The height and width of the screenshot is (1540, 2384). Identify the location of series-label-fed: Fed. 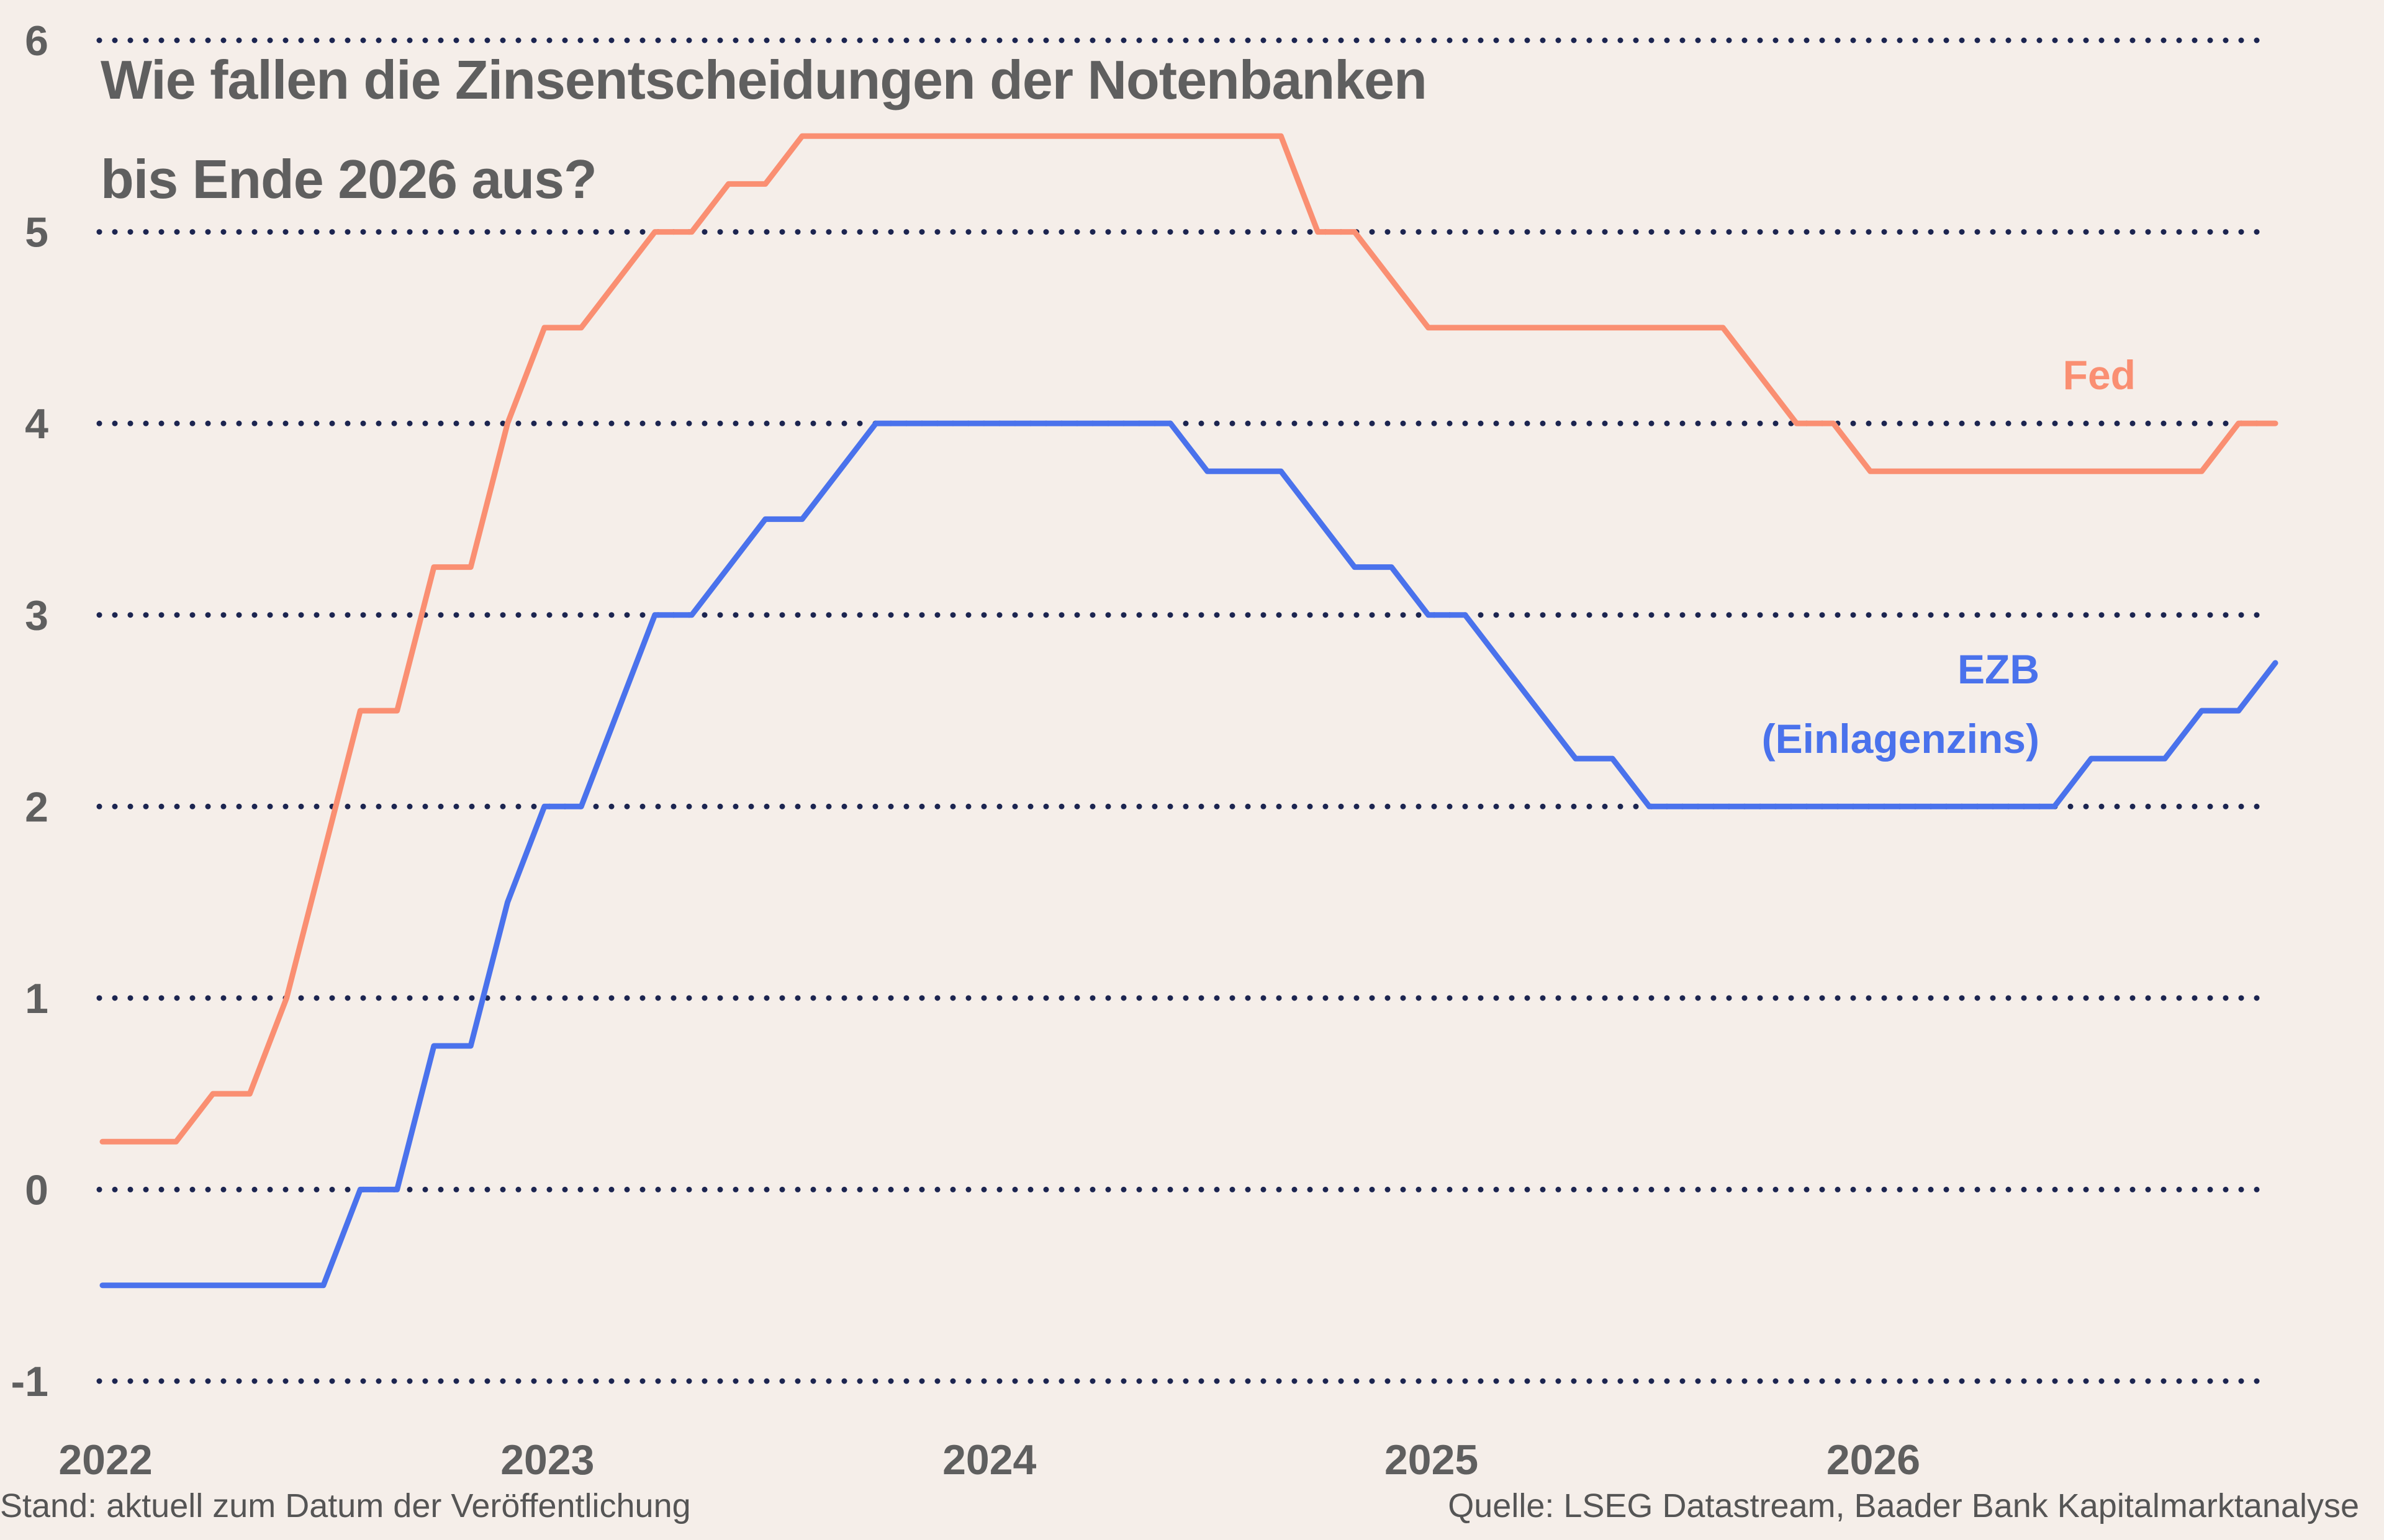
(2099, 375).